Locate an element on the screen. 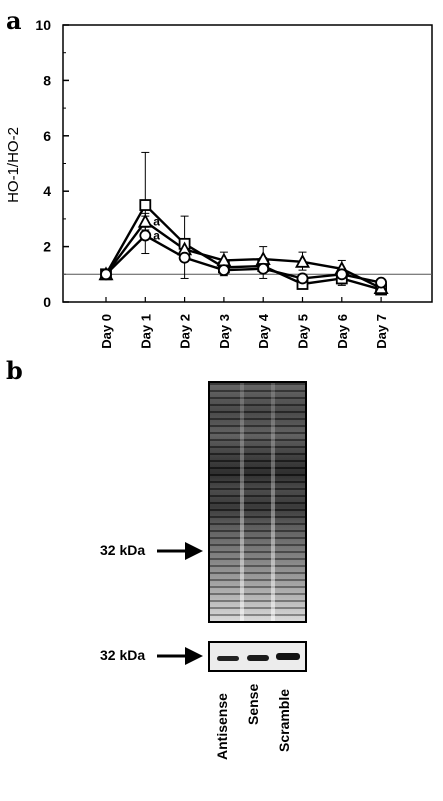 The width and height of the screenshot is (443, 801). blot-band-sense is located at coordinates (258, 658).